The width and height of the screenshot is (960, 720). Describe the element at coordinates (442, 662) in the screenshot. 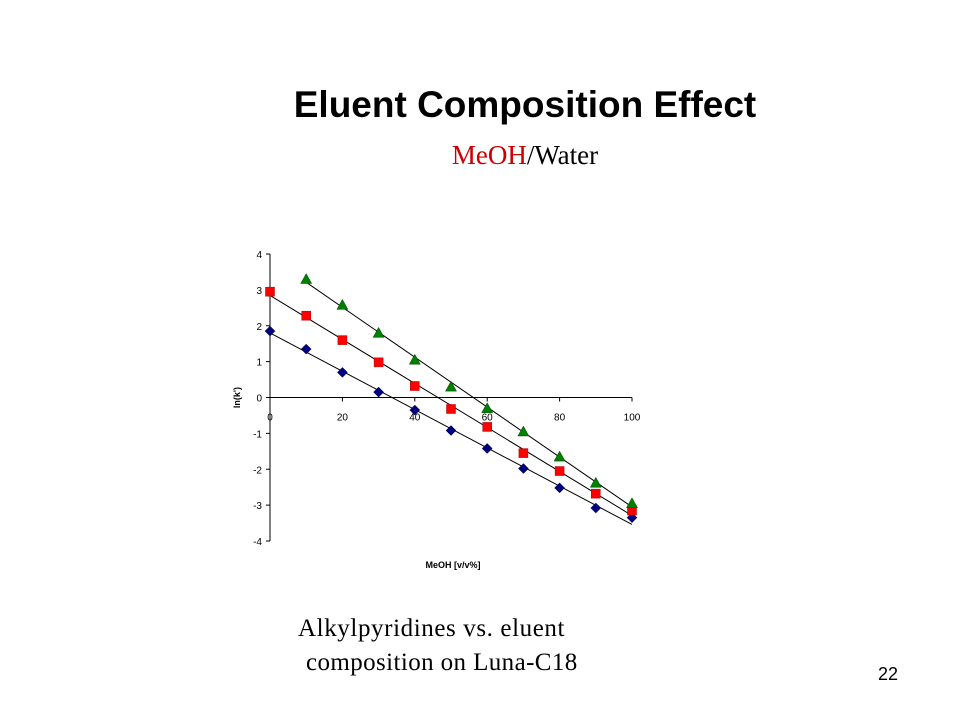

I see `caption-line-2: composition on Luna-C18` at that location.